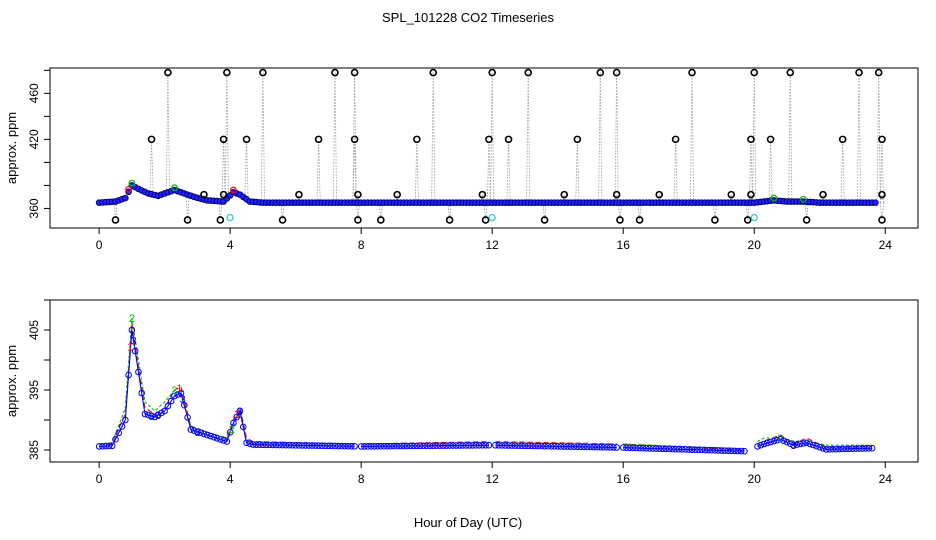 The height and width of the screenshot is (540, 936). I want to click on top-y-axis: 360 420 460, so click(38, 143).